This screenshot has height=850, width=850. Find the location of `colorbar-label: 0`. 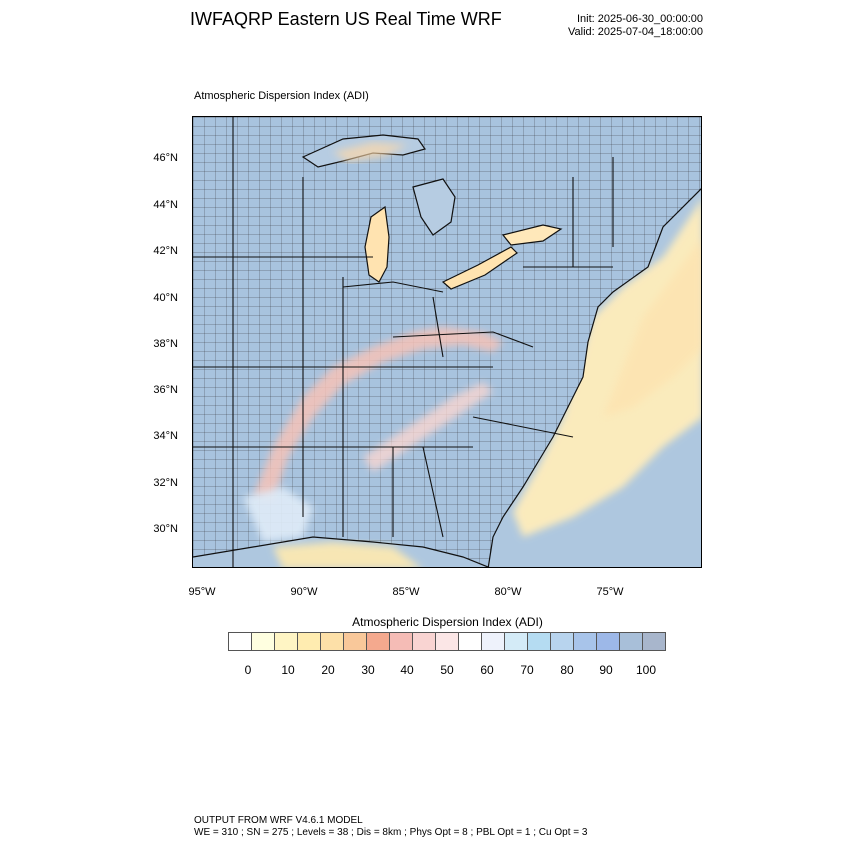

colorbar-label: 0 is located at coordinates (248, 670).